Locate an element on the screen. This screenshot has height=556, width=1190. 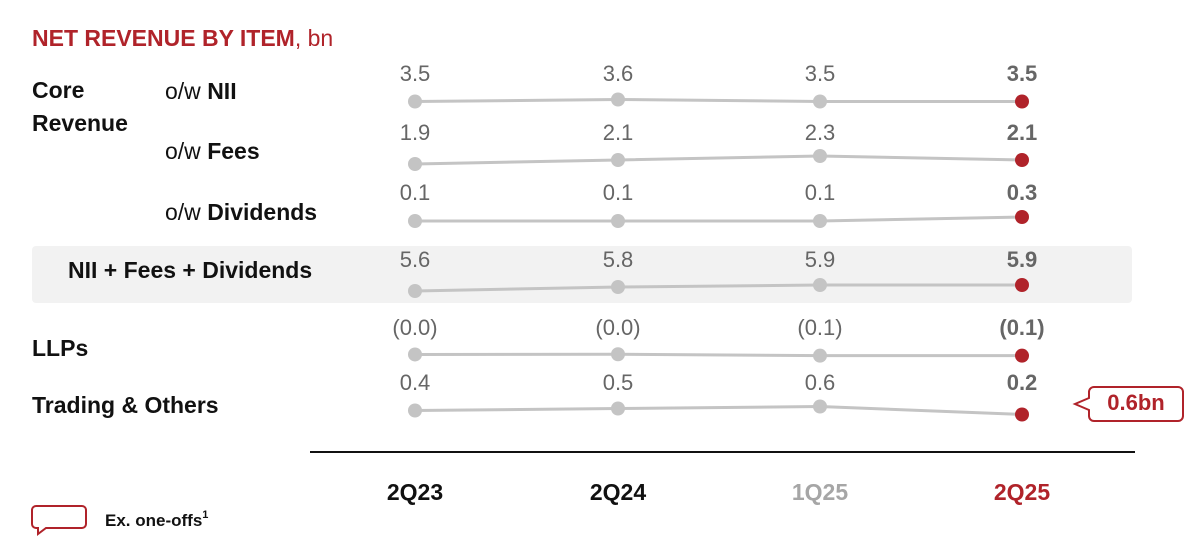
row-name: NII + Fees + Dividends is located at coordinates (190, 270).